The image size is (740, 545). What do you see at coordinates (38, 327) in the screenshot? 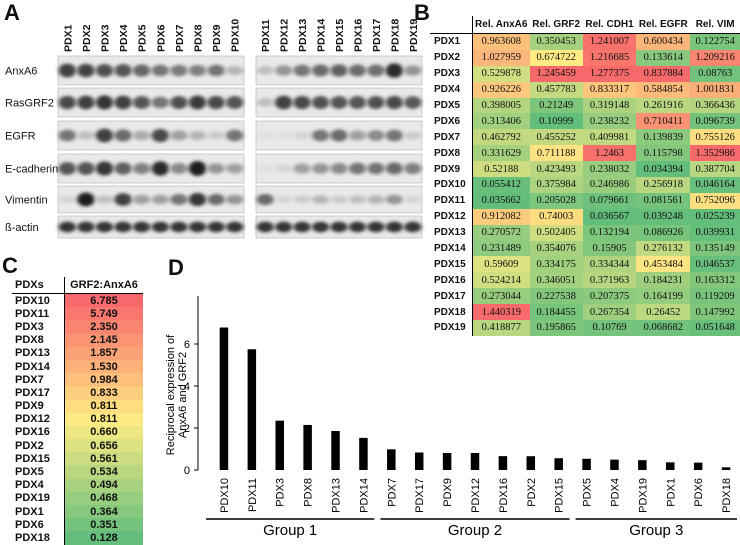
I see `table-c-row-label: PDX3` at bounding box center [38, 327].